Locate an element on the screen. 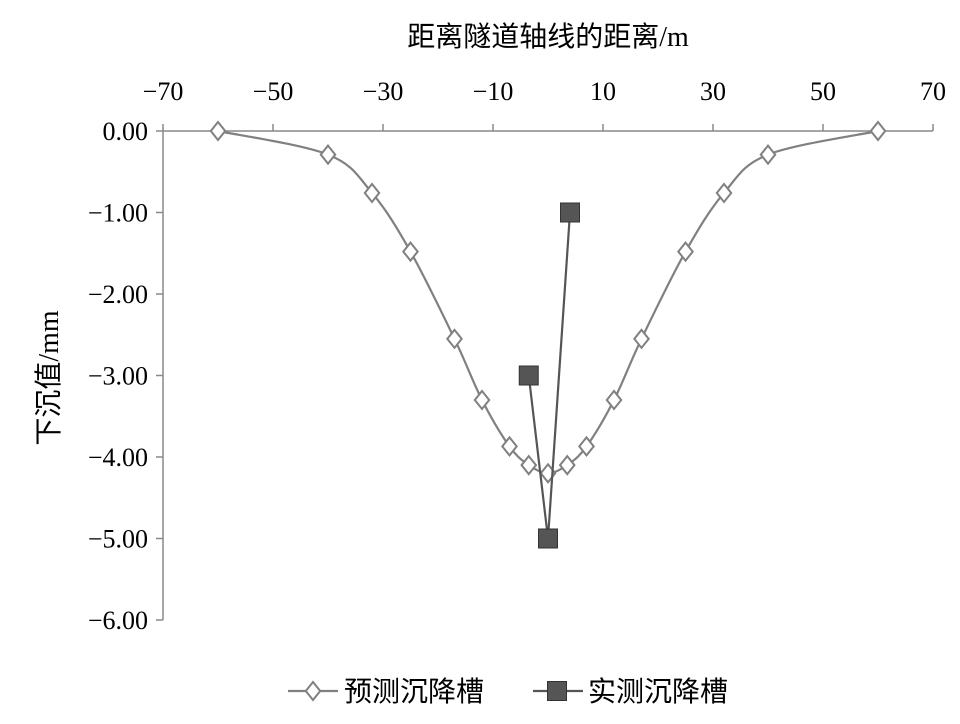 The width and height of the screenshot is (960, 724). x-axis-title: 距离隧道轴线的距离/m is located at coordinates (548, 37).